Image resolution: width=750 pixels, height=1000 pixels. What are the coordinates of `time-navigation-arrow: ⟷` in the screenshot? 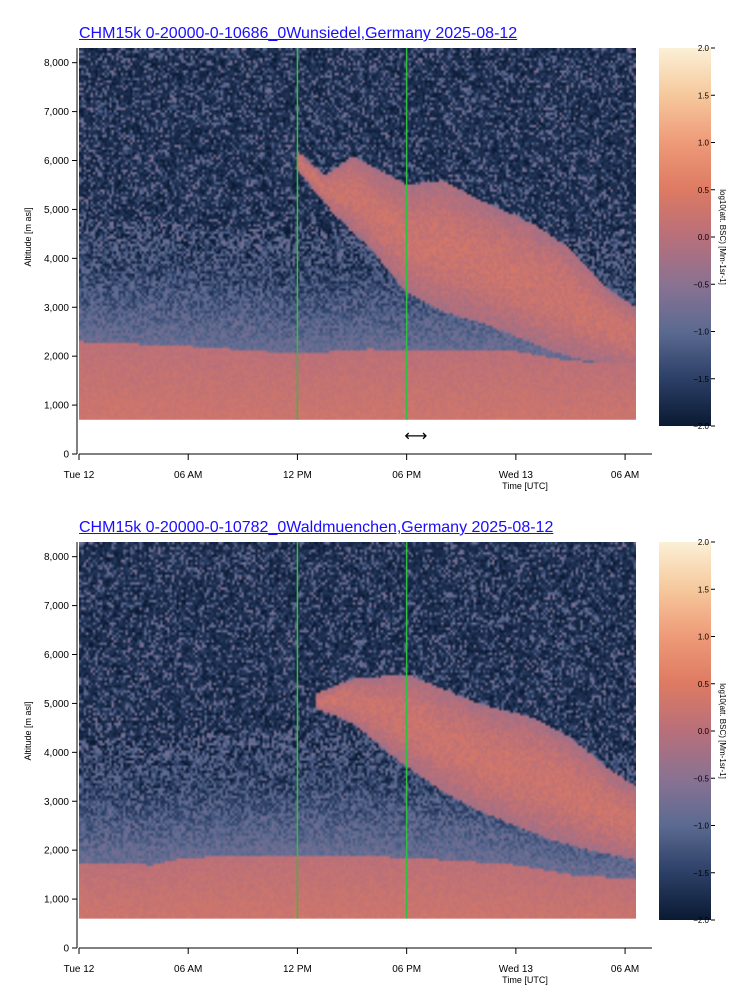 It's located at (416, 435).